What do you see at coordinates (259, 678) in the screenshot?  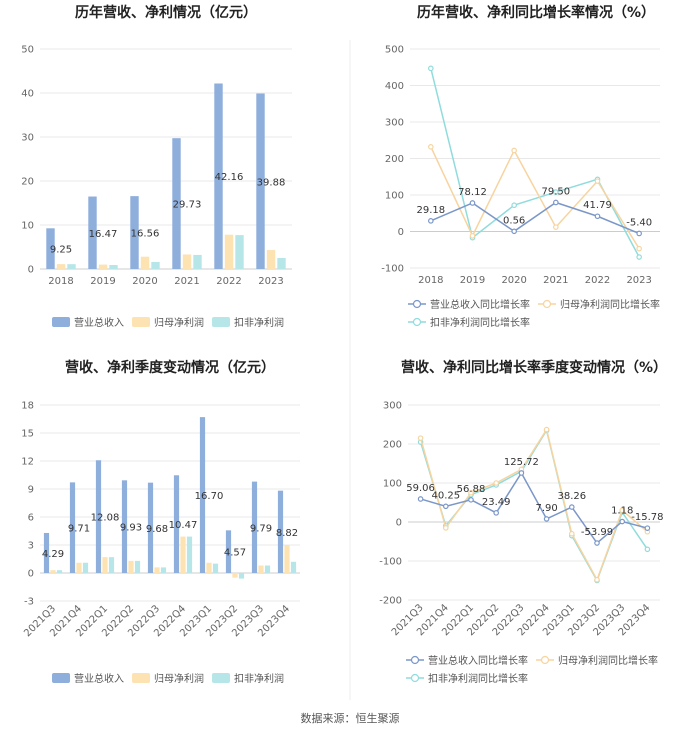 I see `legend-label: 扣非净利润` at bounding box center [259, 678].